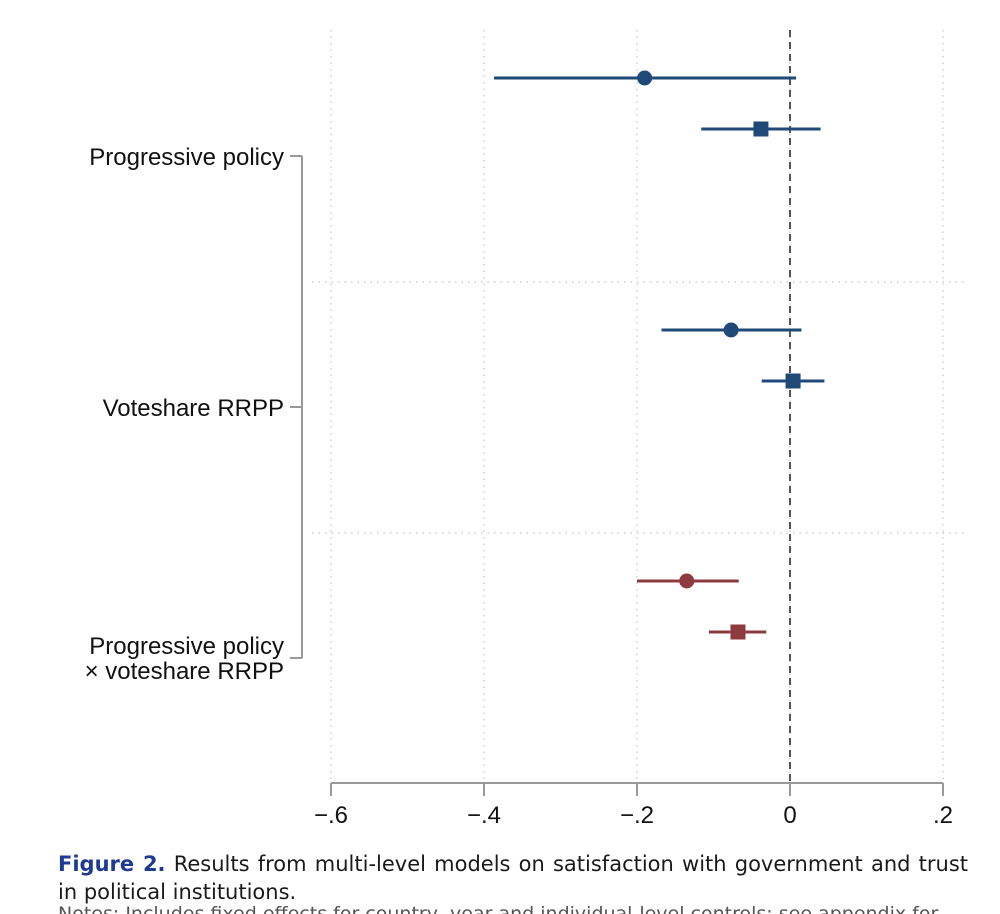 This screenshot has width=1000, height=914. What do you see at coordinates (193, 408) in the screenshot?
I see `group-label: Voteshare RRPP` at bounding box center [193, 408].